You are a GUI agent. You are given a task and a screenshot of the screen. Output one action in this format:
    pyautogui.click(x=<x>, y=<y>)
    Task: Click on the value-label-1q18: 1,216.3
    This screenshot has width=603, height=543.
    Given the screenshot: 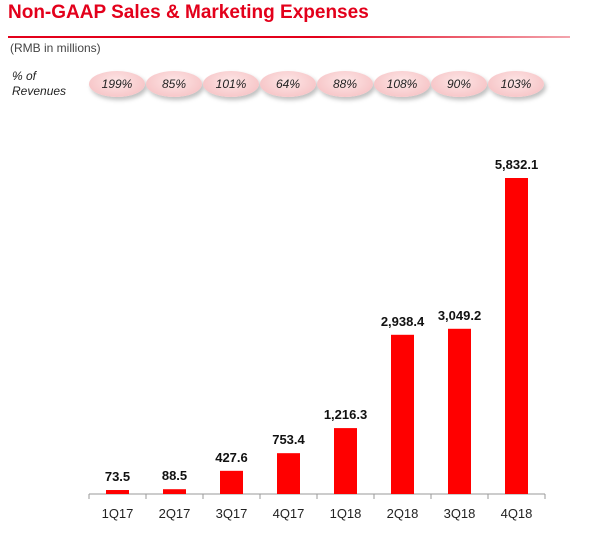 What is the action you would take?
    pyautogui.click(x=345, y=414)
    